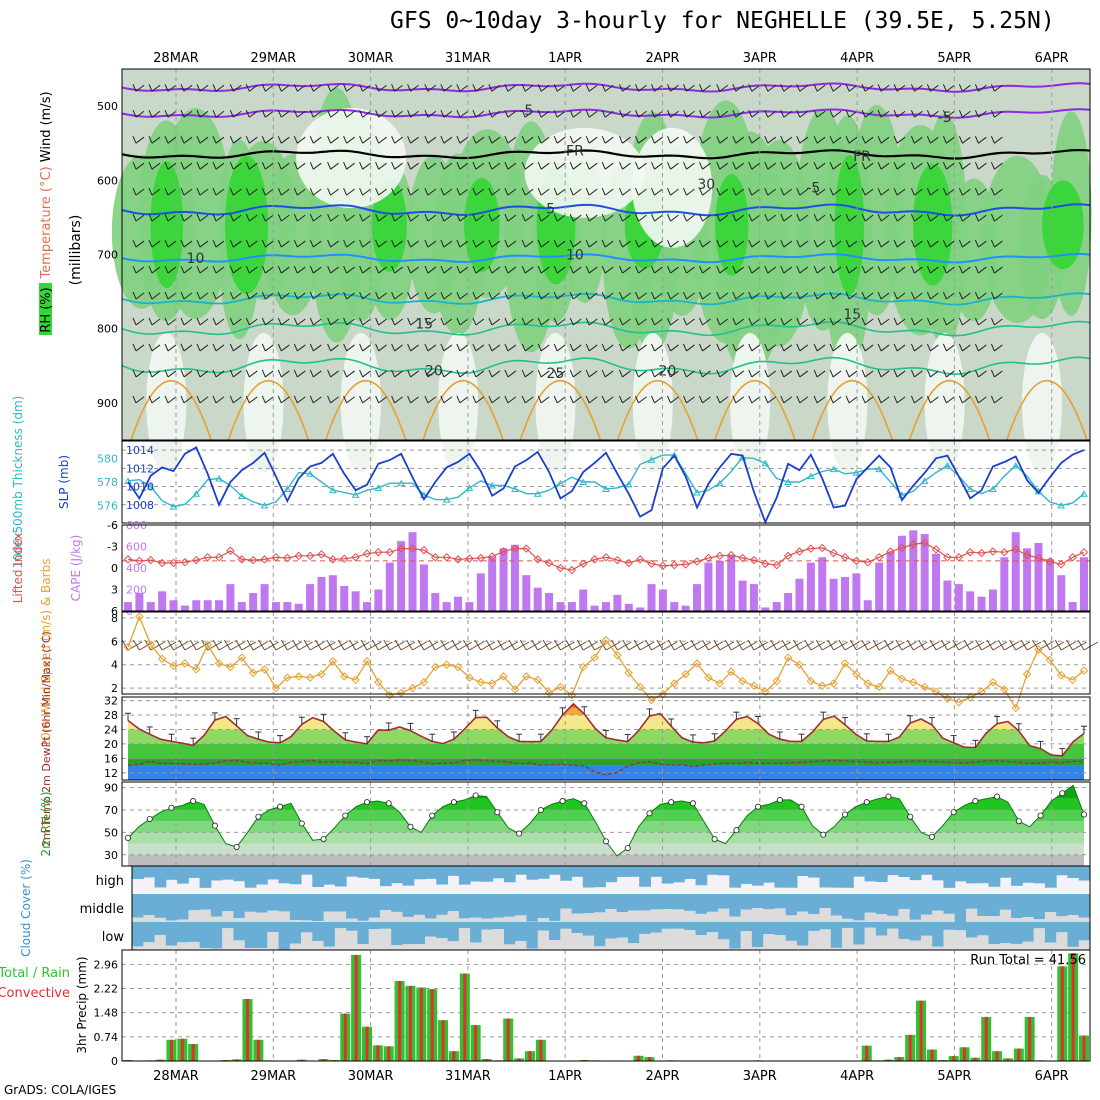  Describe the element at coordinates (584, 172) in the screenshot. I see `rh-dry-fill` at that location.